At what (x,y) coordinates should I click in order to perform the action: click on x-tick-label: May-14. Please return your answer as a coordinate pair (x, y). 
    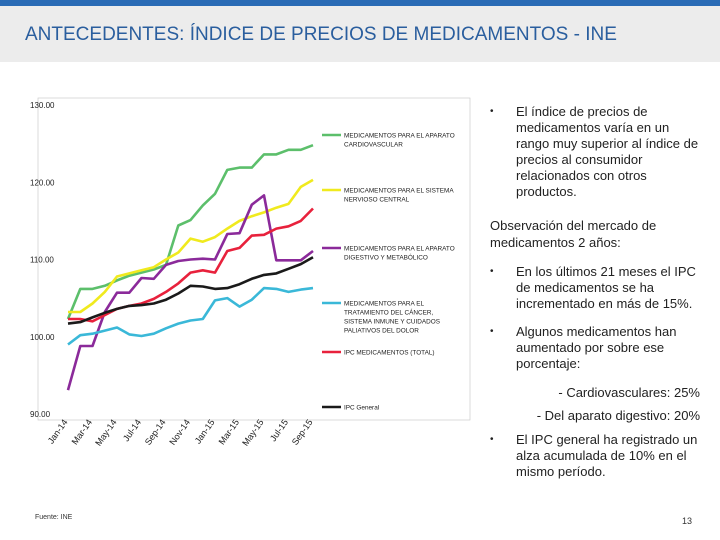
    Looking at the image, I should click on (105, 432).